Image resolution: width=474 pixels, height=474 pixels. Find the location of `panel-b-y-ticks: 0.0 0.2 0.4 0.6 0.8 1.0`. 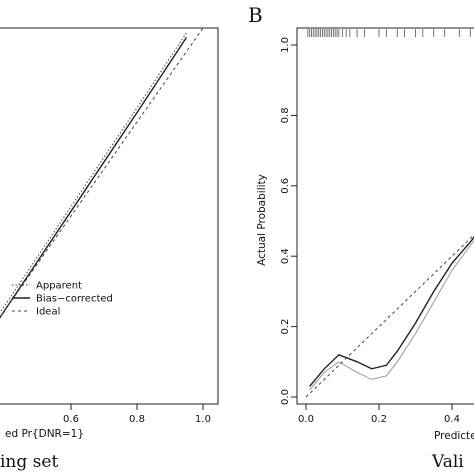

panel-b-y-ticks: 0.0 0.2 0.4 0.6 0.8 1.0 is located at coordinates (288, 221).